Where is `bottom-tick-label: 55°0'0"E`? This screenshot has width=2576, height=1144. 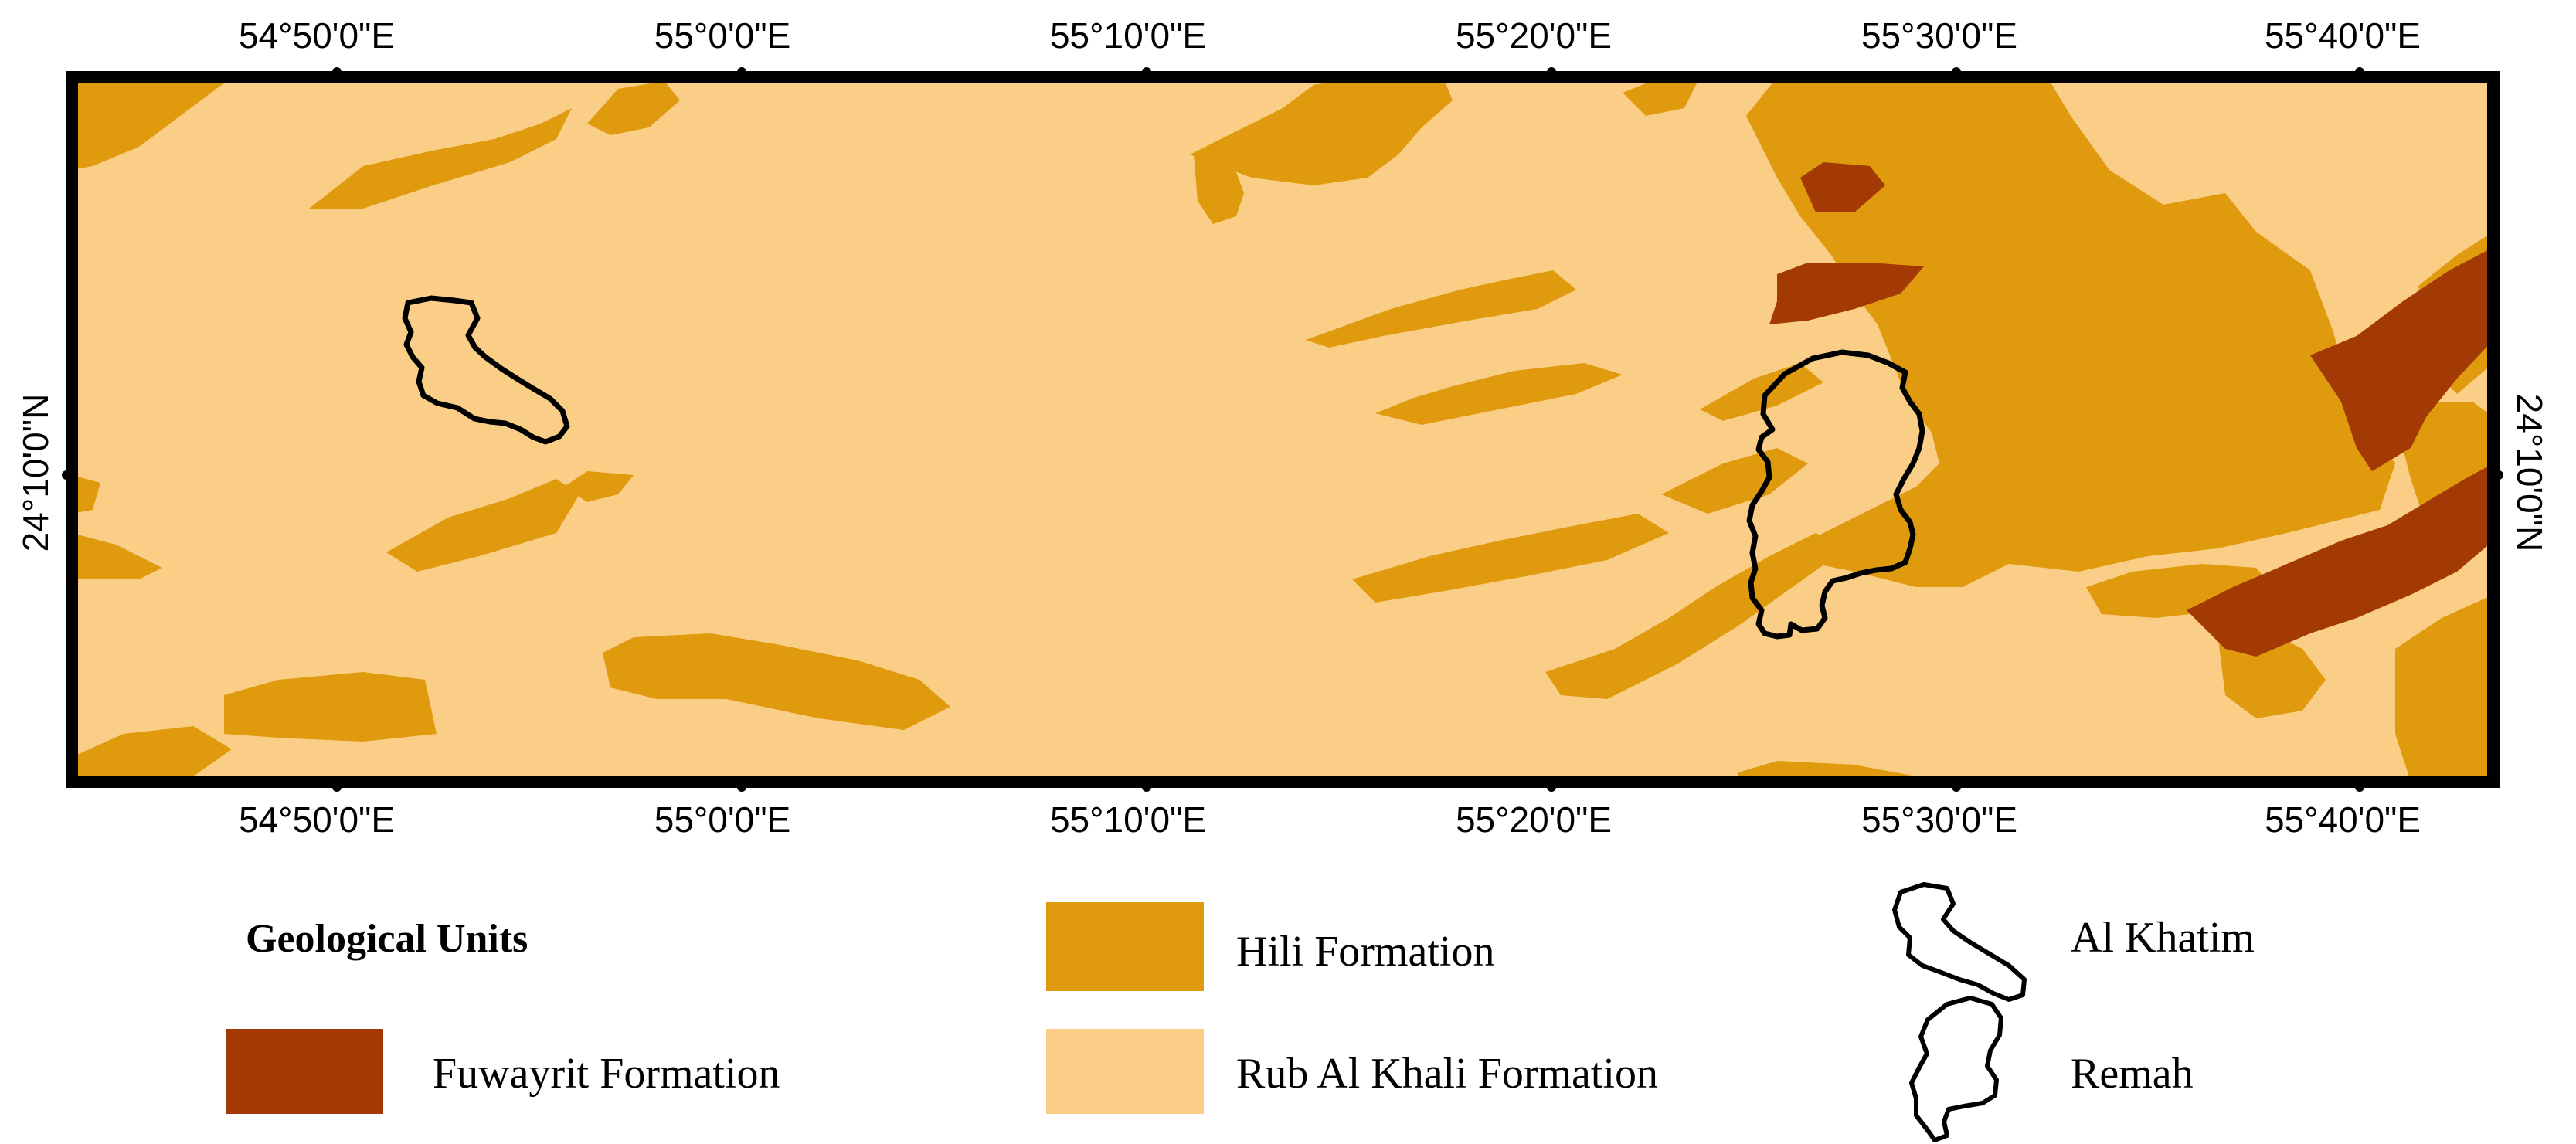 bottom-tick-label: 55°0'0"E is located at coordinates (722, 819).